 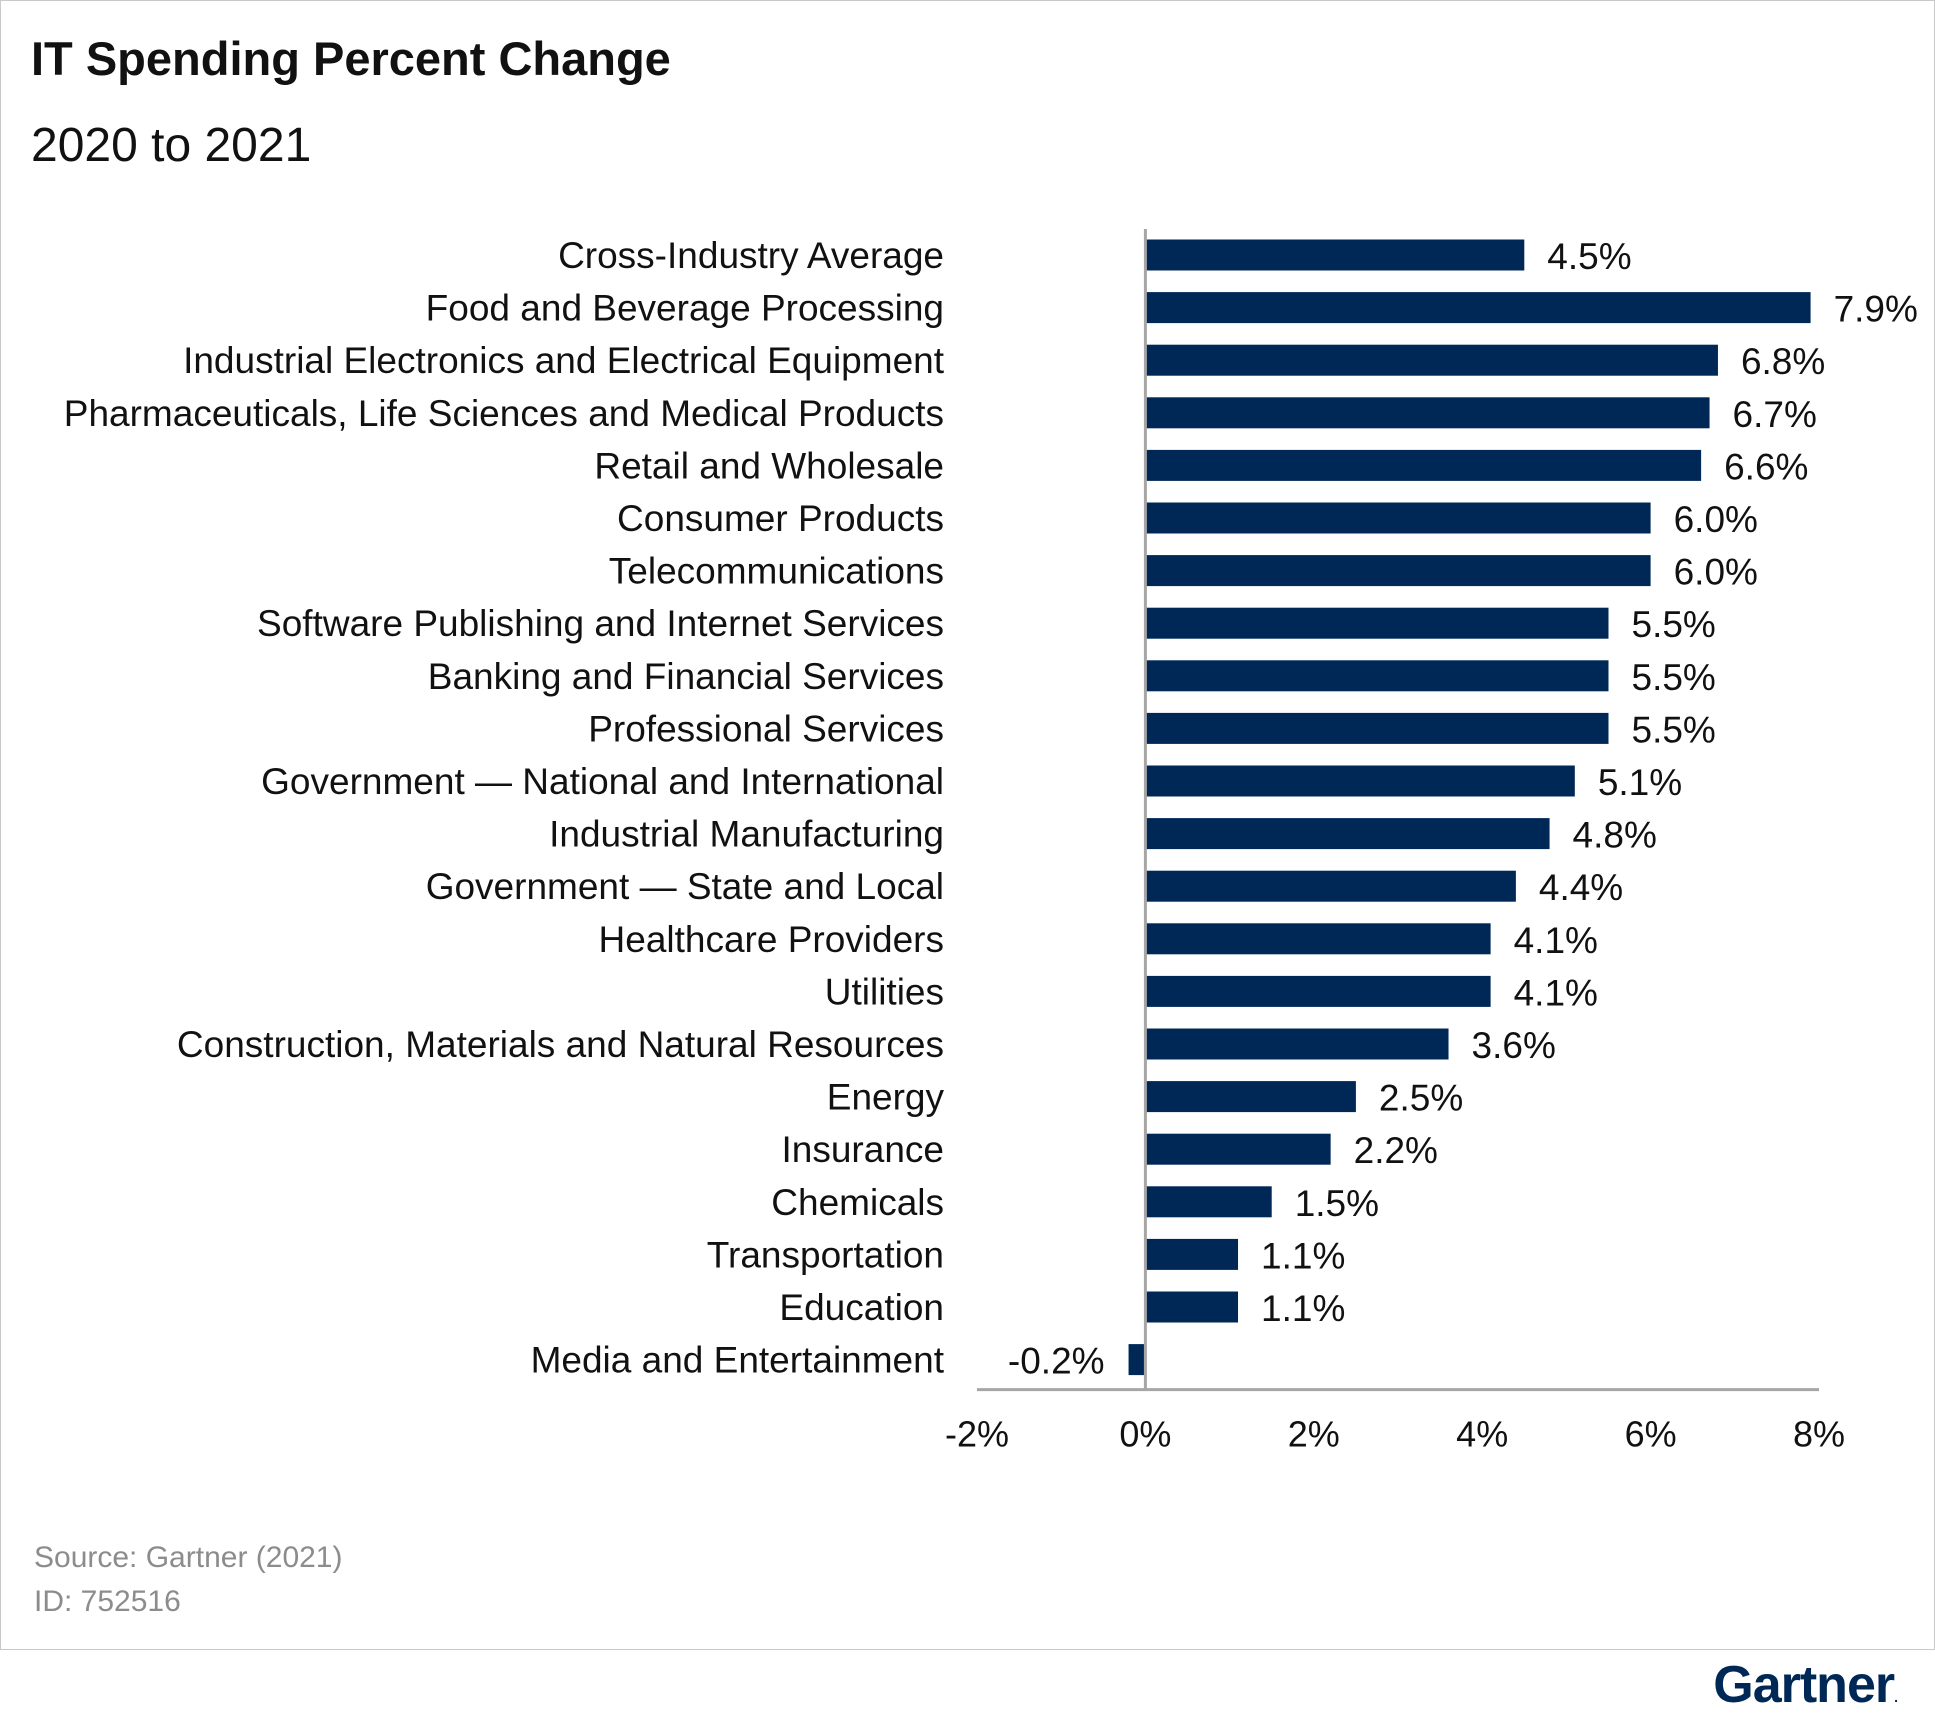 What do you see at coordinates (857, 1202) in the screenshot?
I see `category-label: Chemicals` at bounding box center [857, 1202].